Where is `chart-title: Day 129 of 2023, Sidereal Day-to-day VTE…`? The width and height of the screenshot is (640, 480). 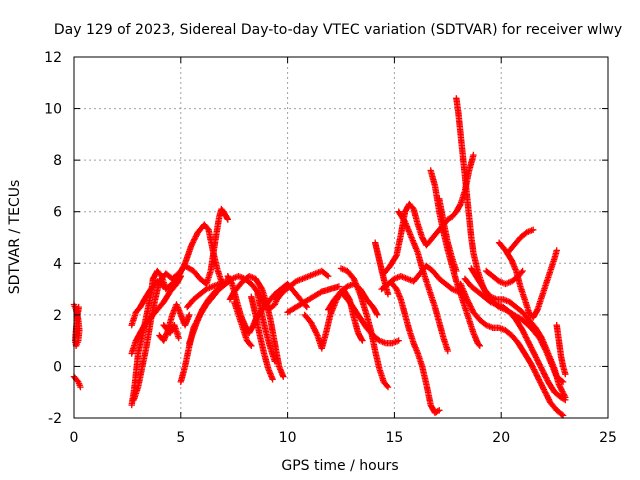
chart-title: Day 129 of 2023, Sidereal Day-to-day VTE… is located at coordinates (338, 30).